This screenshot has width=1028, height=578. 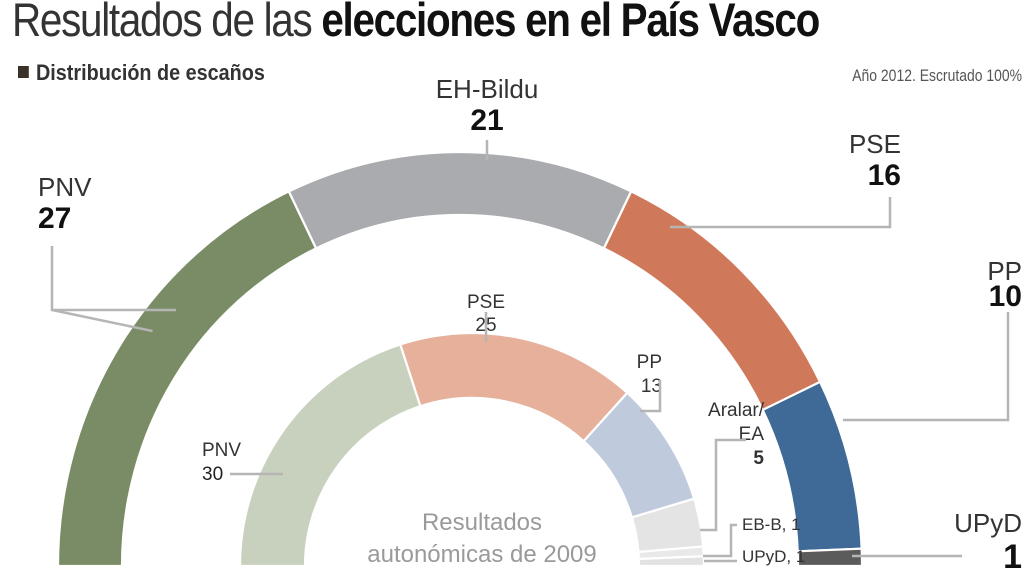 I want to click on leader-pp-2012, so click(x=926, y=367).